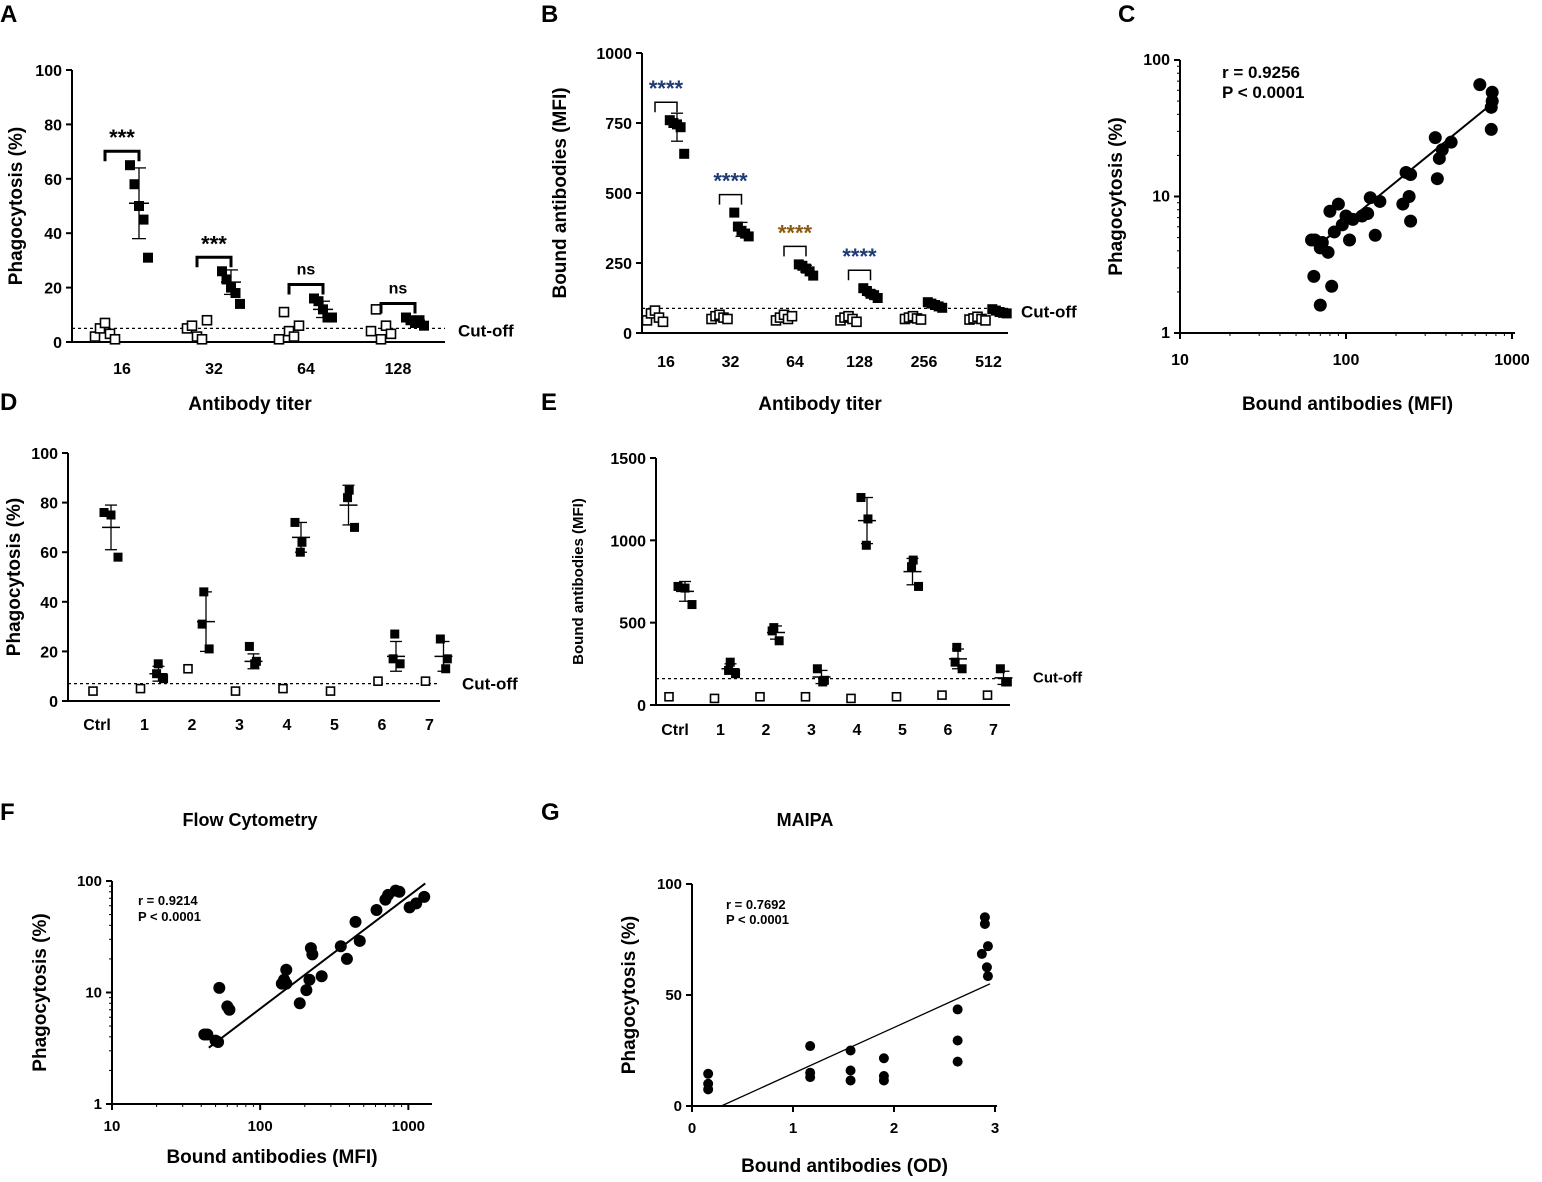  What do you see at coordinates (1180, 360) in the screenshot?
I see `x-tick-label: 10` at bounding box center [1180, 360].